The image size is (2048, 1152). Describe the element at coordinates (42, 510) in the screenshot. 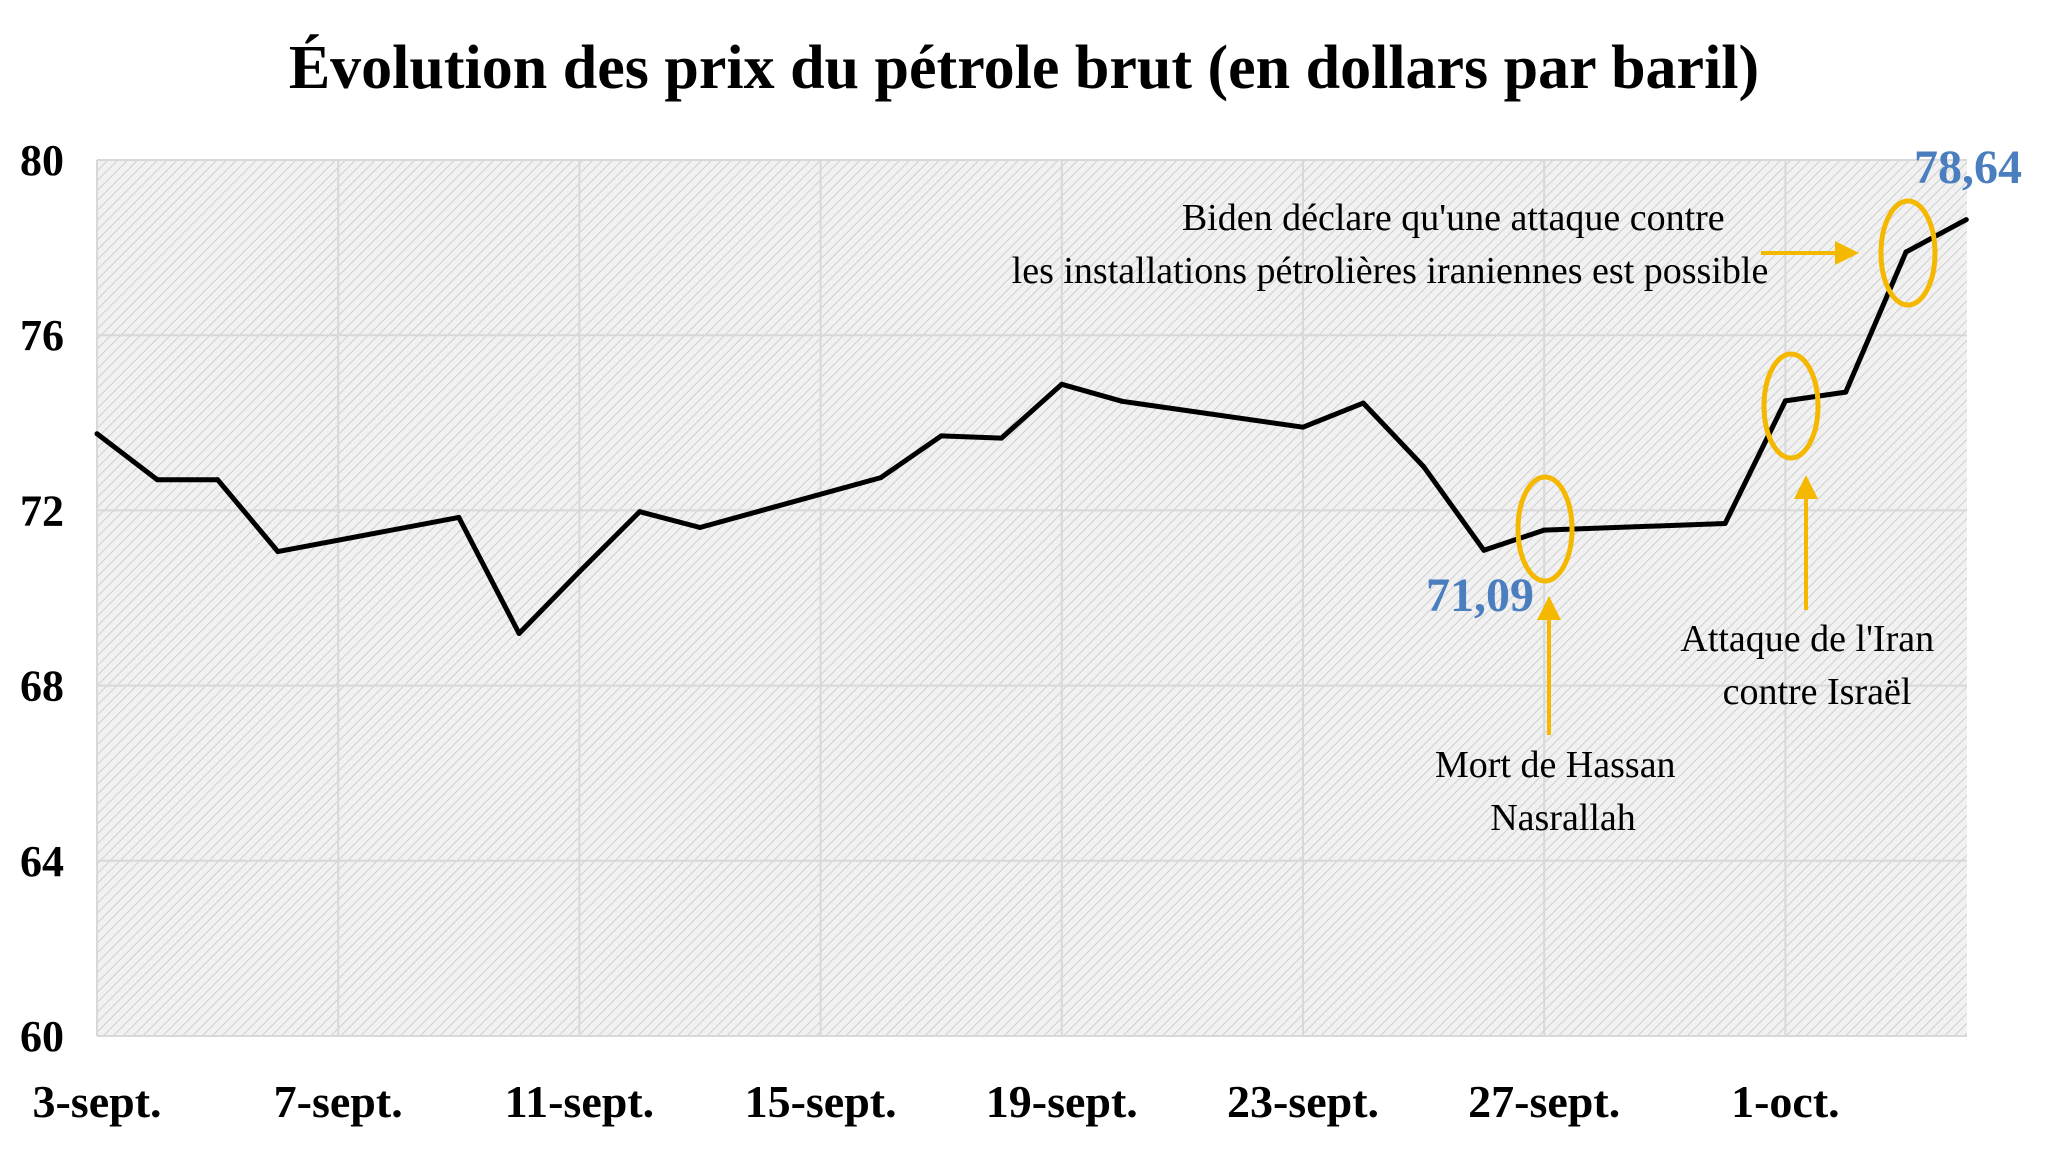

I see `y-tick-label: 72` at that location.